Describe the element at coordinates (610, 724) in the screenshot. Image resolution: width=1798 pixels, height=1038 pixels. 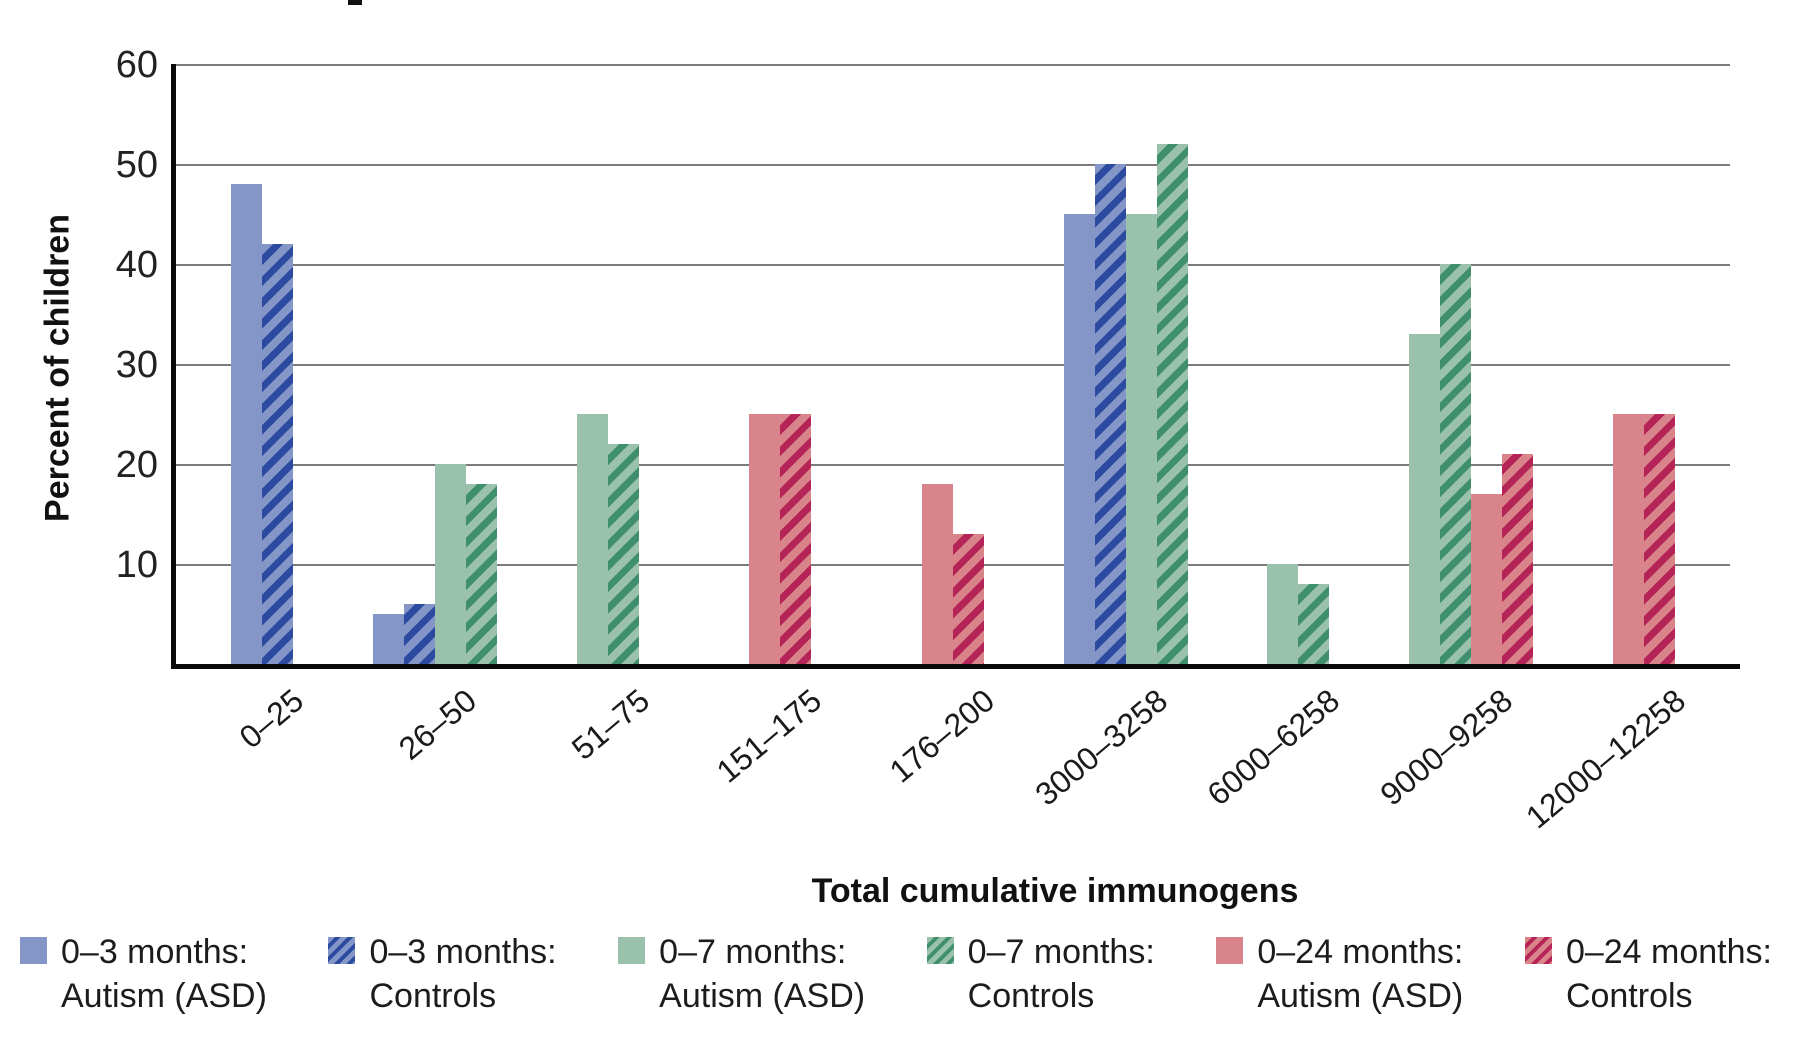
I see `x-tick-label: 51–75` at that location.